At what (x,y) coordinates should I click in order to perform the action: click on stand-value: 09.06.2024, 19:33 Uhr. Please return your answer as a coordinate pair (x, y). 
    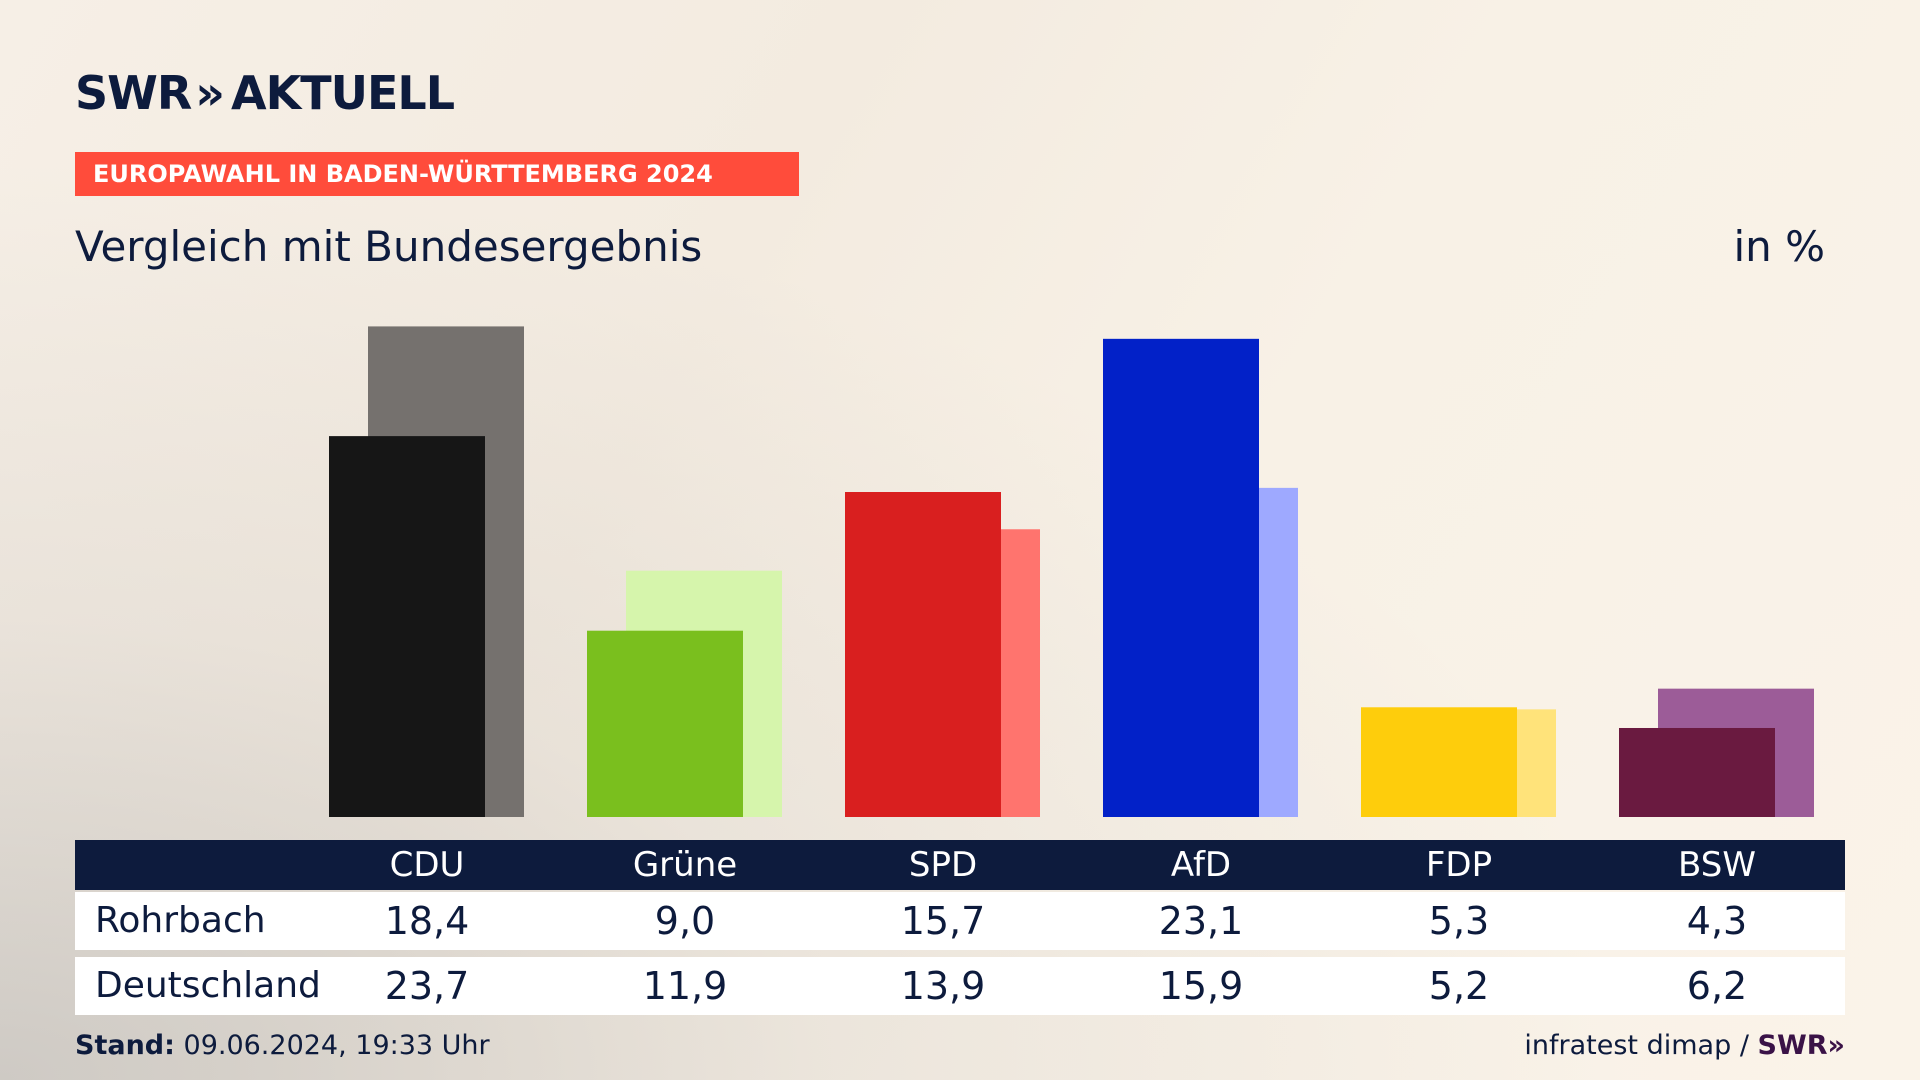
    Looking at the image, I should click on (336, 1045).